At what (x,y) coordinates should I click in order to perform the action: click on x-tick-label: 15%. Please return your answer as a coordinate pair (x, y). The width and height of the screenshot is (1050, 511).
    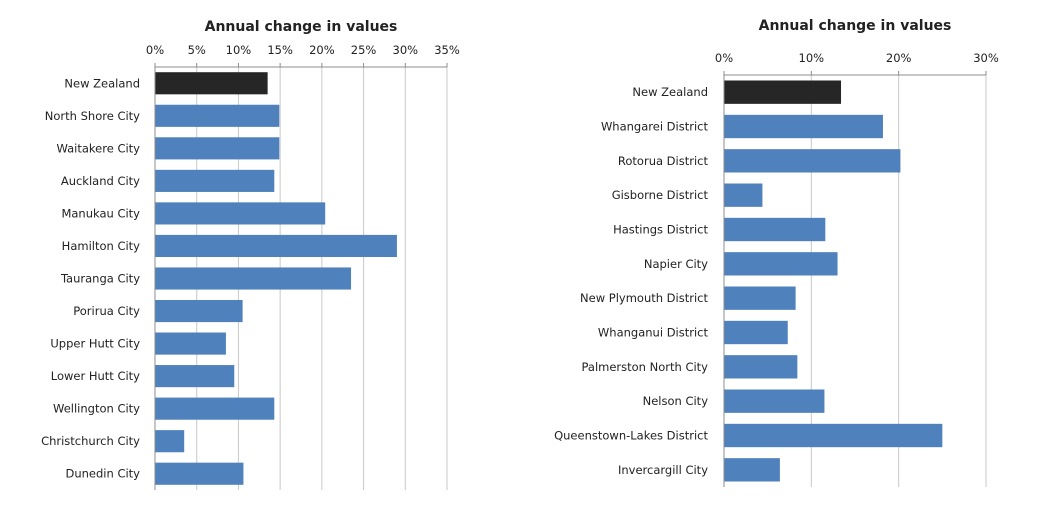
    Looking at the image, I should click on (280, 50).